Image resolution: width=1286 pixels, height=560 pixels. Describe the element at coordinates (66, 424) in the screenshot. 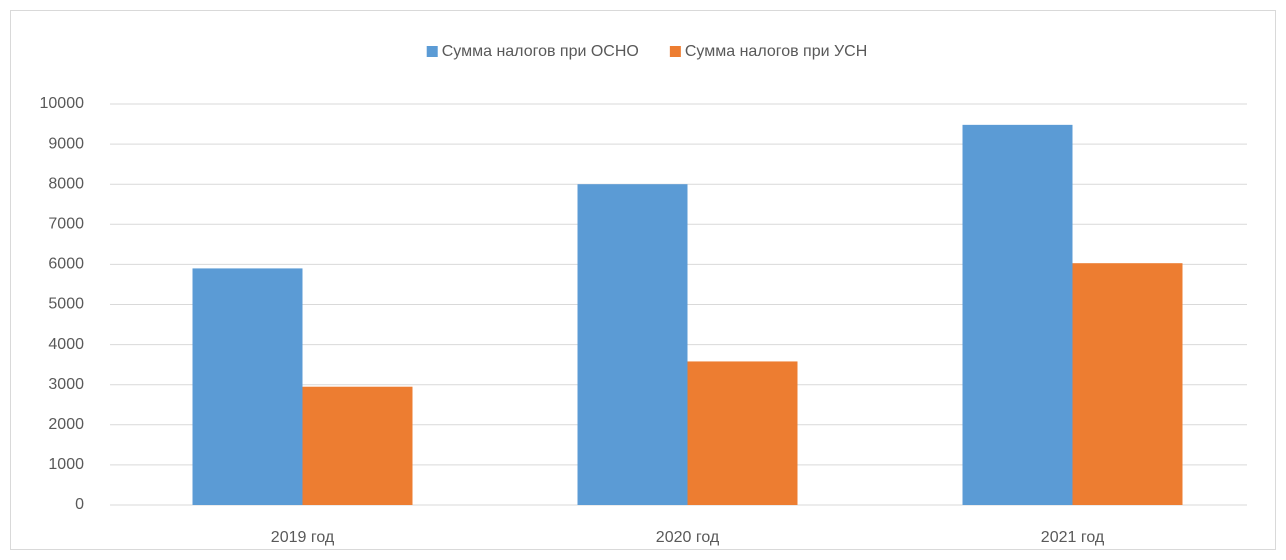

I see `y-tick-label: 2000` at that location.